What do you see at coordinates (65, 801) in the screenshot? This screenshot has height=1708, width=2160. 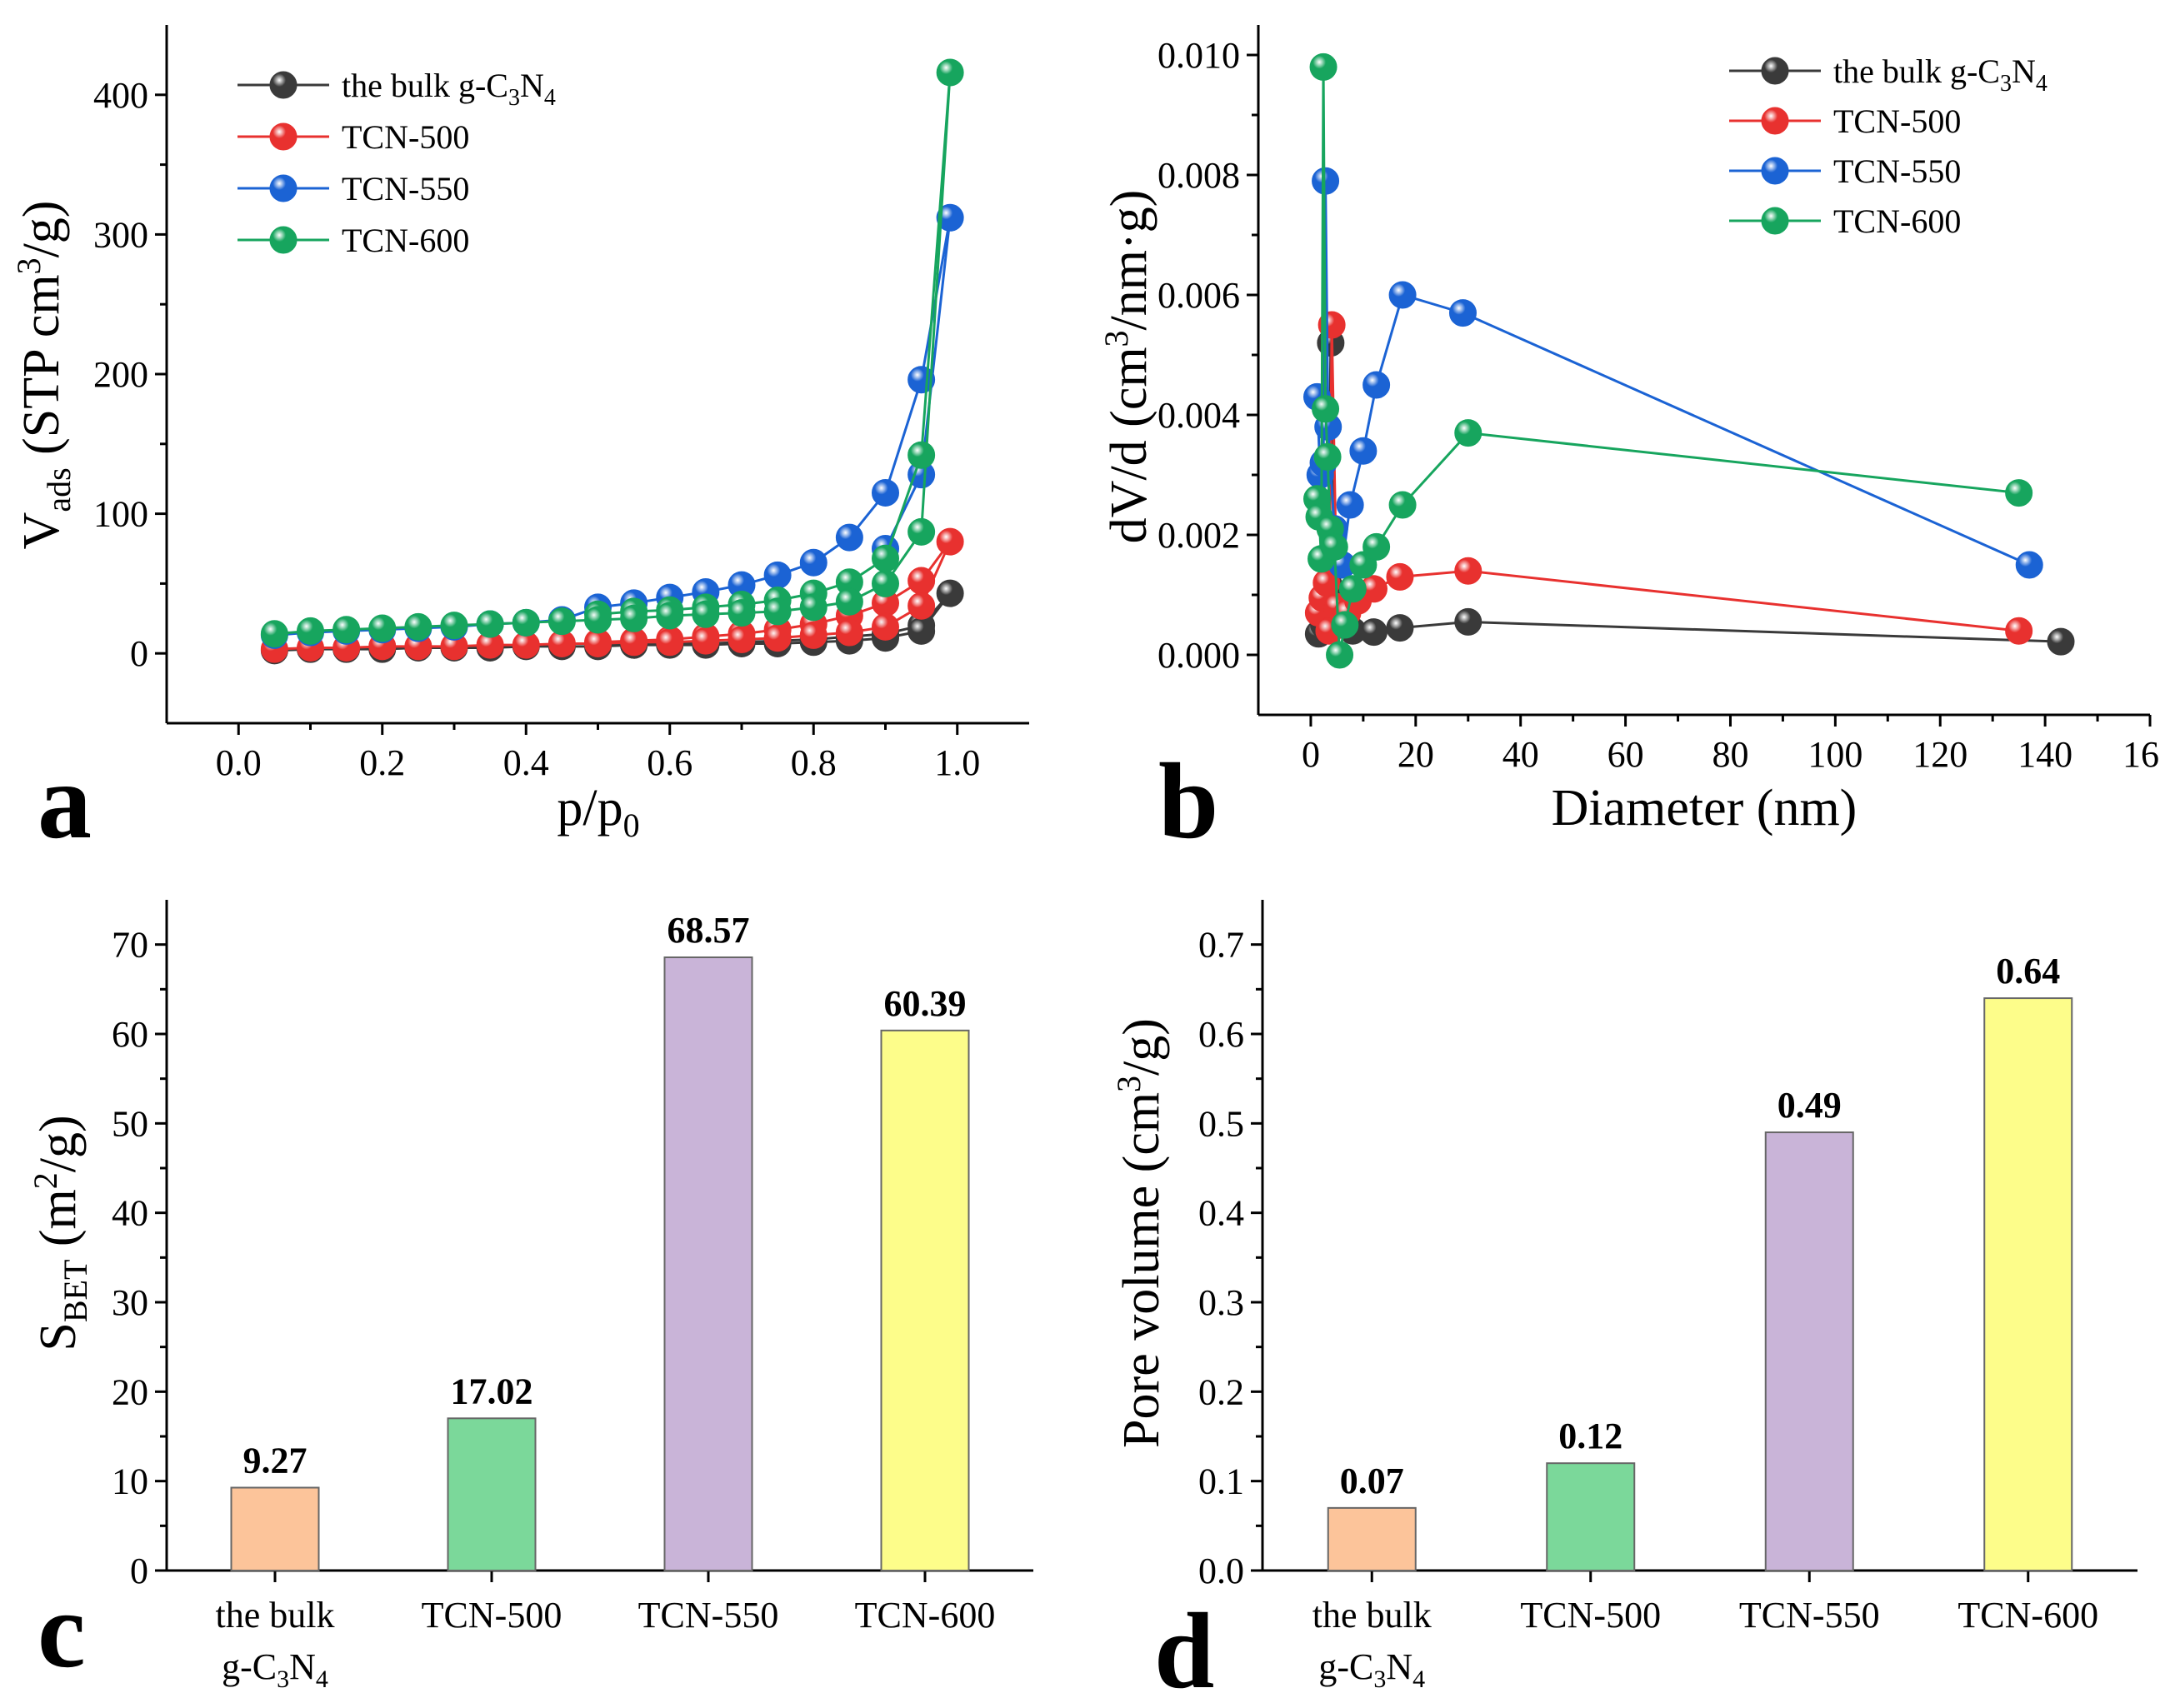 I see `panel-label-a: a` at bounding box center [65, 801].